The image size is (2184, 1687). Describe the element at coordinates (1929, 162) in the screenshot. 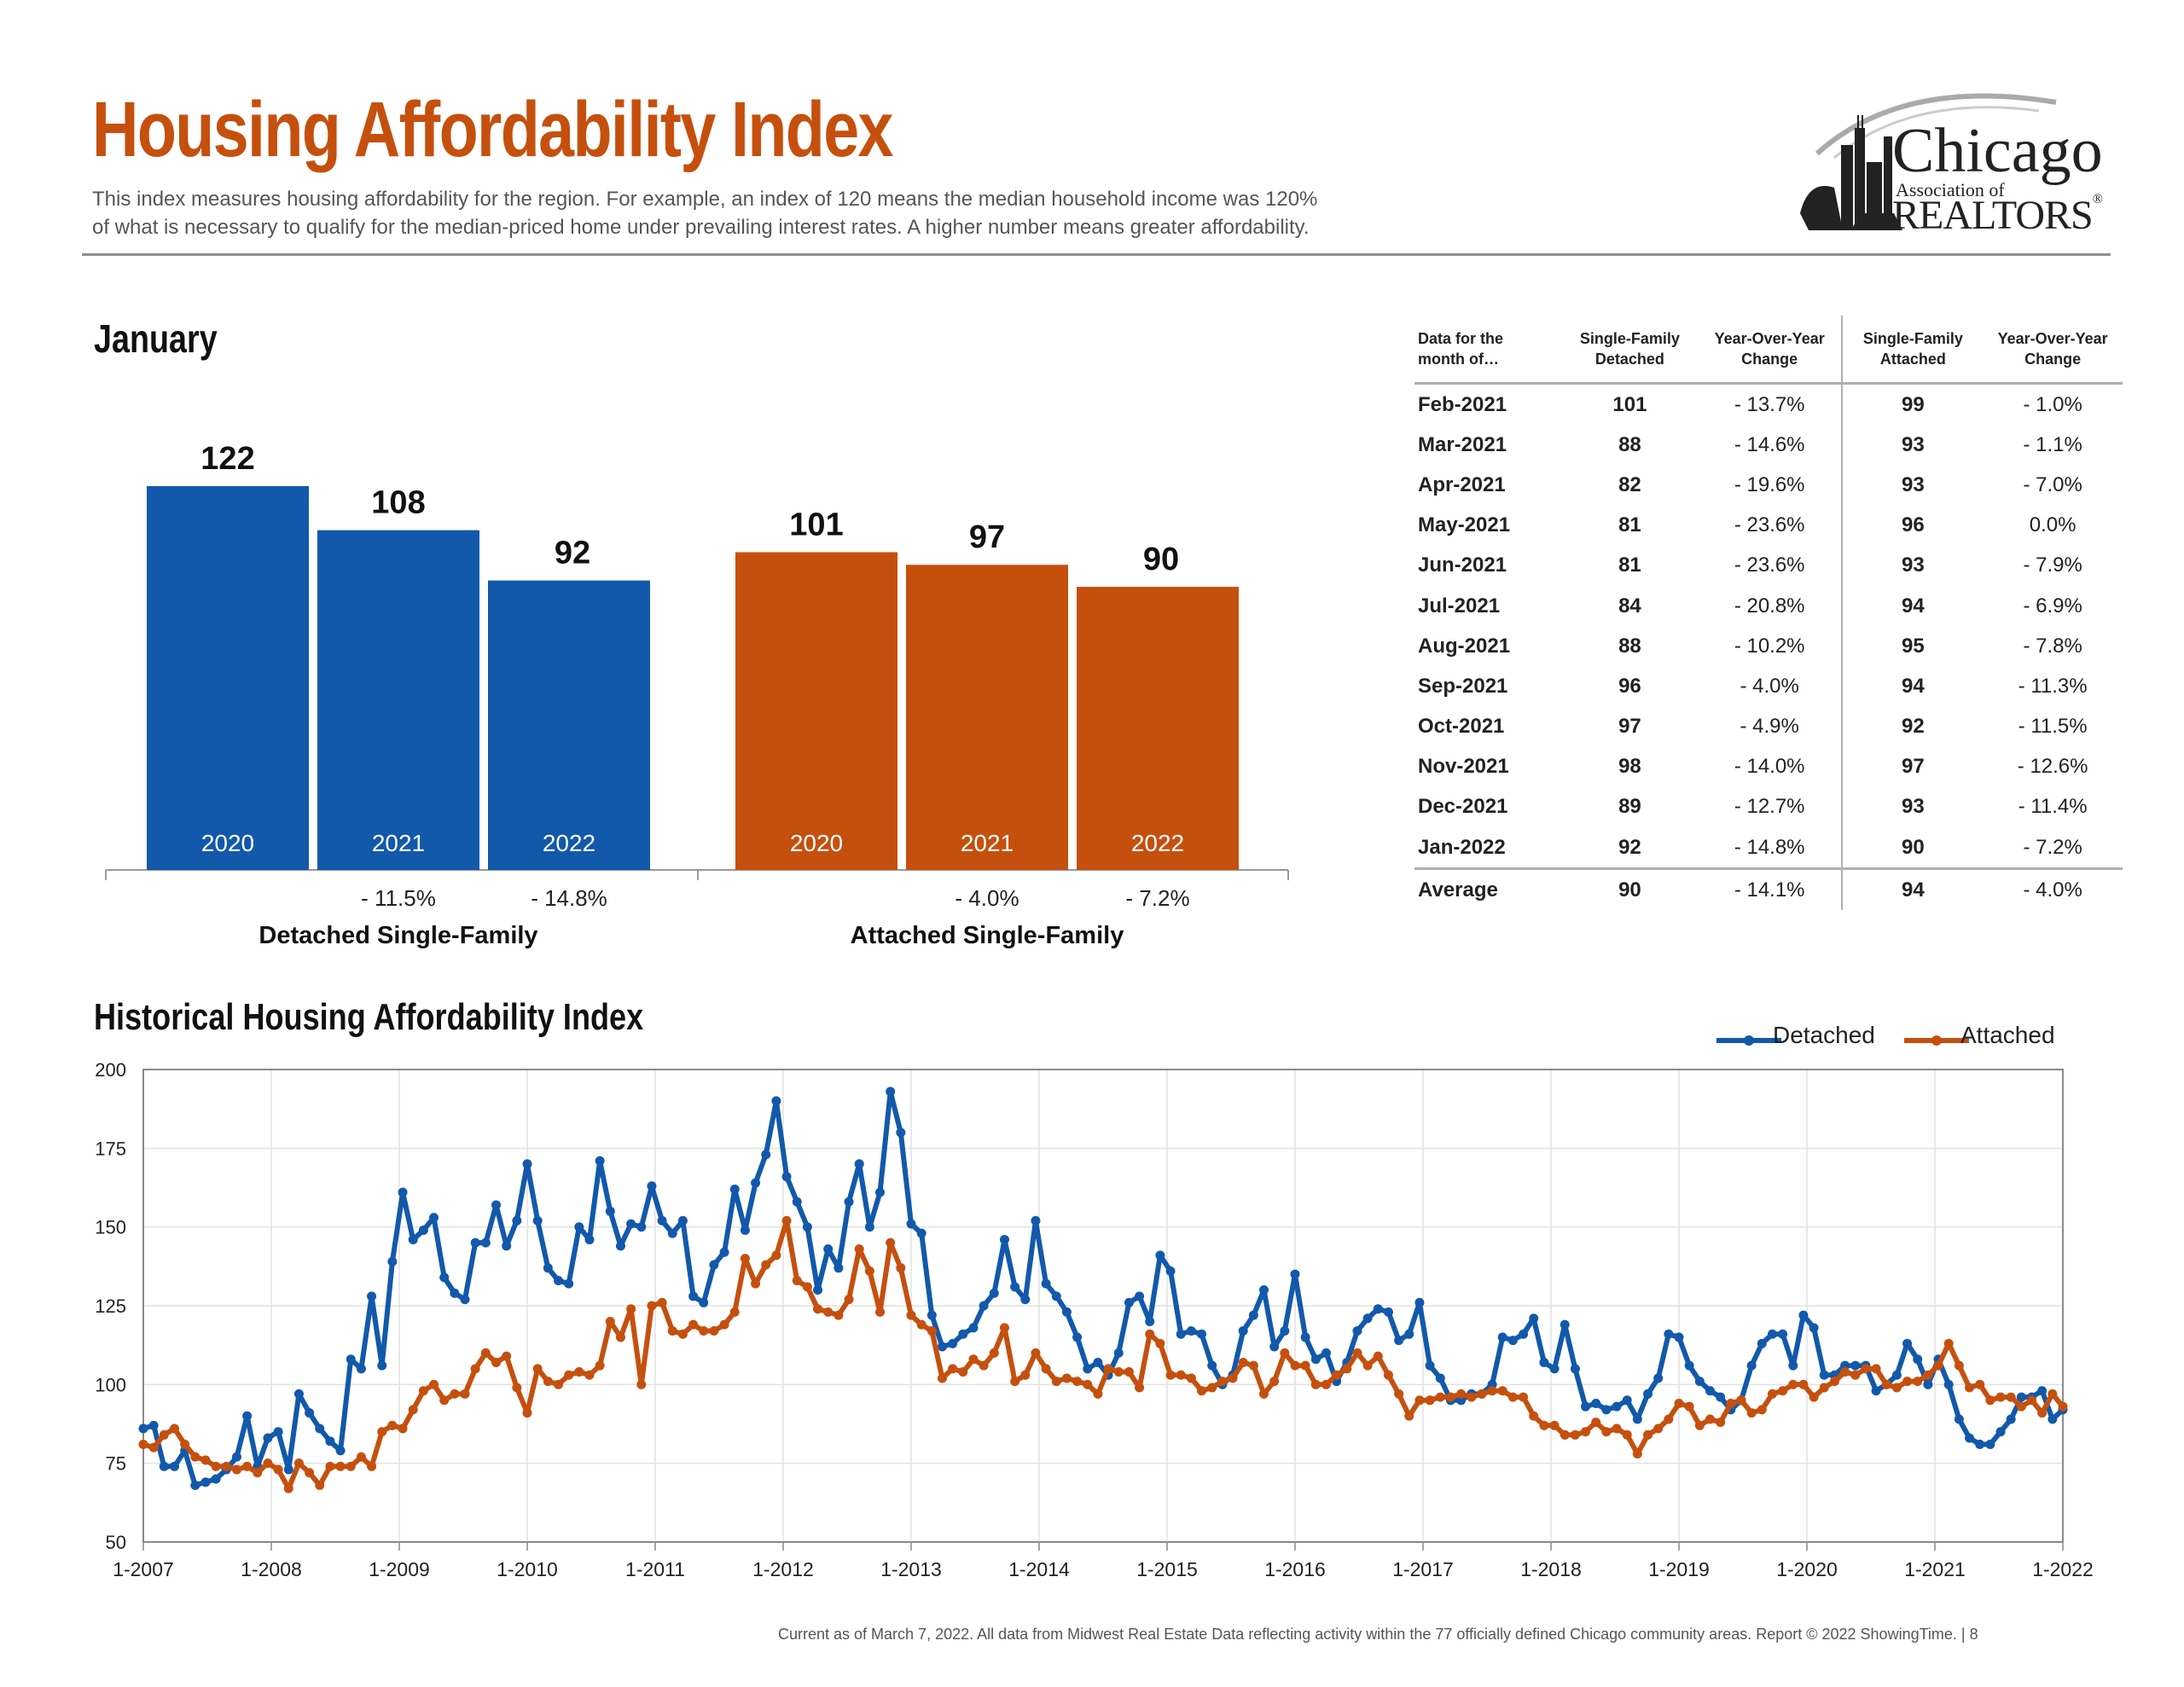

I see `skyline-logo-icon` at that location.